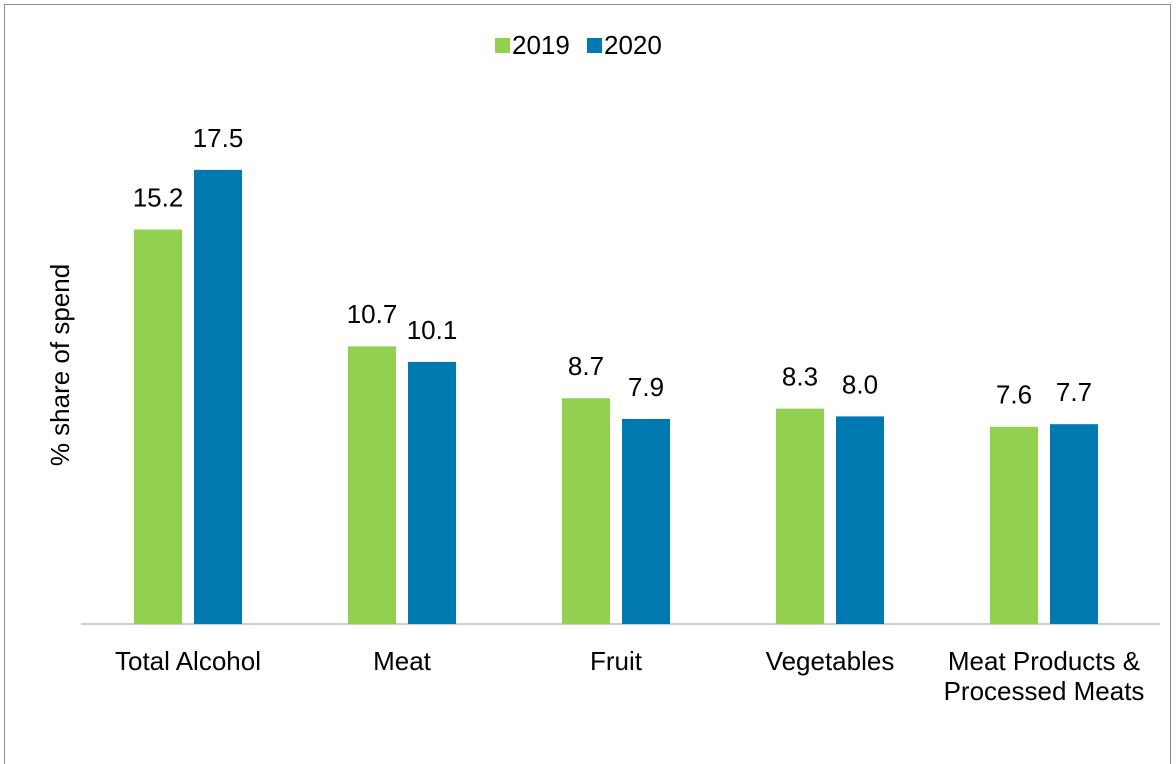 The image size is (1176, 764). I want to click on x-tick-label: Vegetables, so click(830, 661).